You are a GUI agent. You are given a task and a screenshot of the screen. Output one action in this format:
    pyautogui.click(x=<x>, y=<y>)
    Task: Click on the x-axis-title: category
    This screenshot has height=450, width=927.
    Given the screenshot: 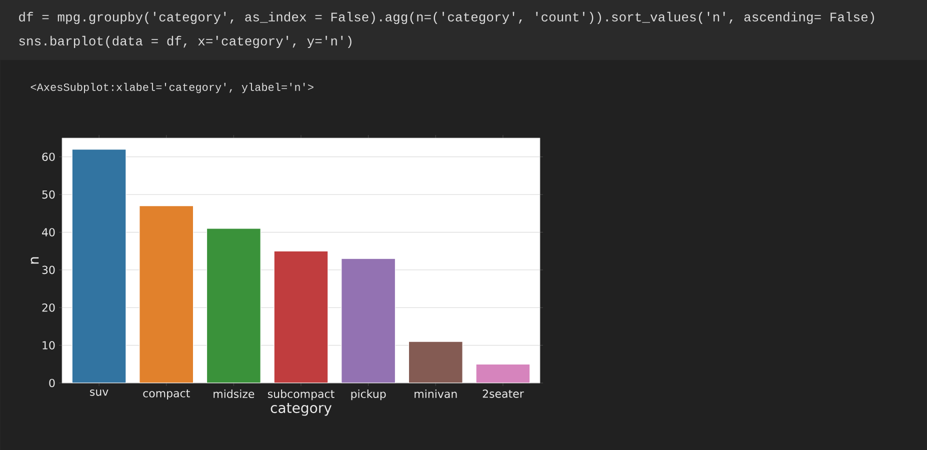 What is the action you would take?
    pyautogui.click(x=301, y=409)
    